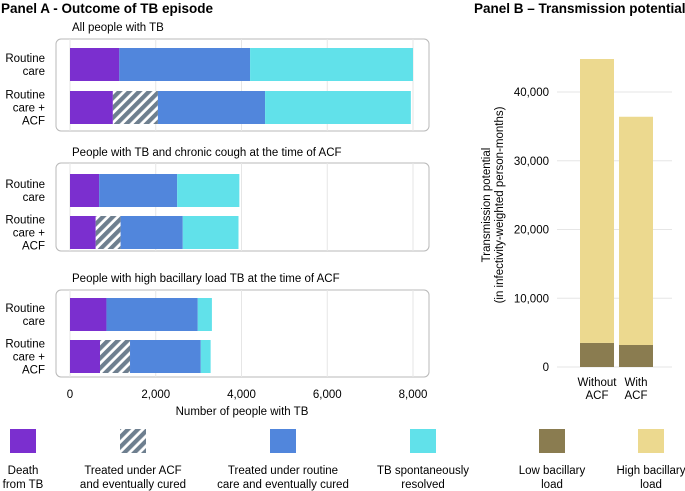 Image resolution: width=685 pixels, height=491 pixels. What do you see at coordinates (155, 395) in the screenshot?
I see `x-tick-label: 2,000` at bounding box center [155, 395].